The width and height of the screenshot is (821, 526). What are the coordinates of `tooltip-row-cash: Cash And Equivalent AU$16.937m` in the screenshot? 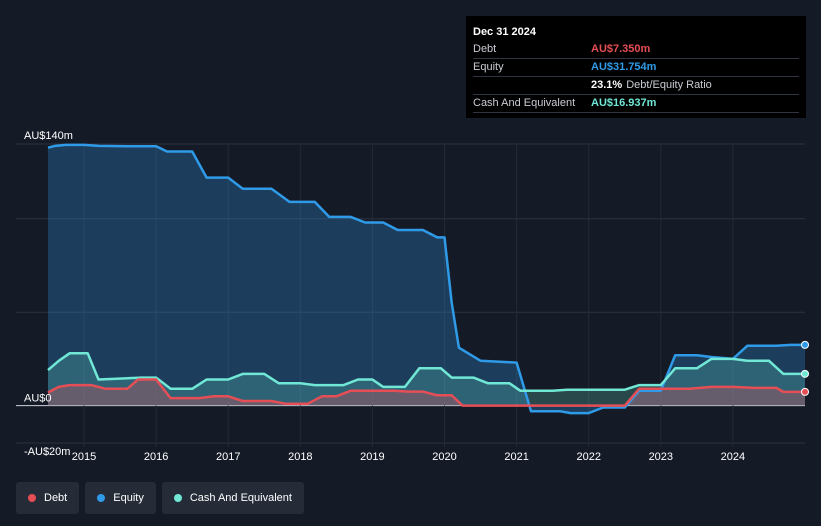 It's located at (636, 104).